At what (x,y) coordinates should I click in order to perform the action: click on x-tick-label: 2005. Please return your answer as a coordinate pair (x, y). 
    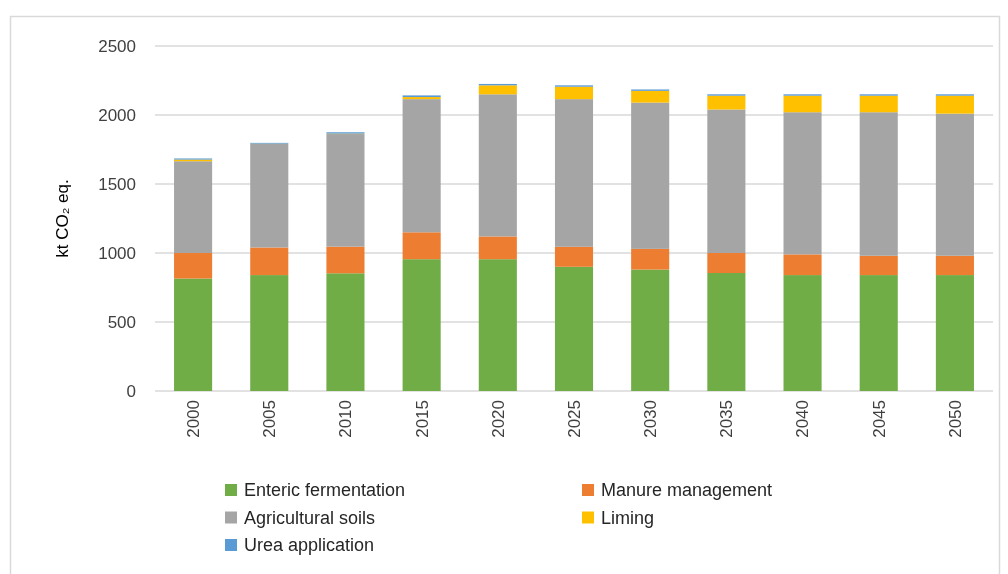
    Looking at the image, I should click on (270, 419).